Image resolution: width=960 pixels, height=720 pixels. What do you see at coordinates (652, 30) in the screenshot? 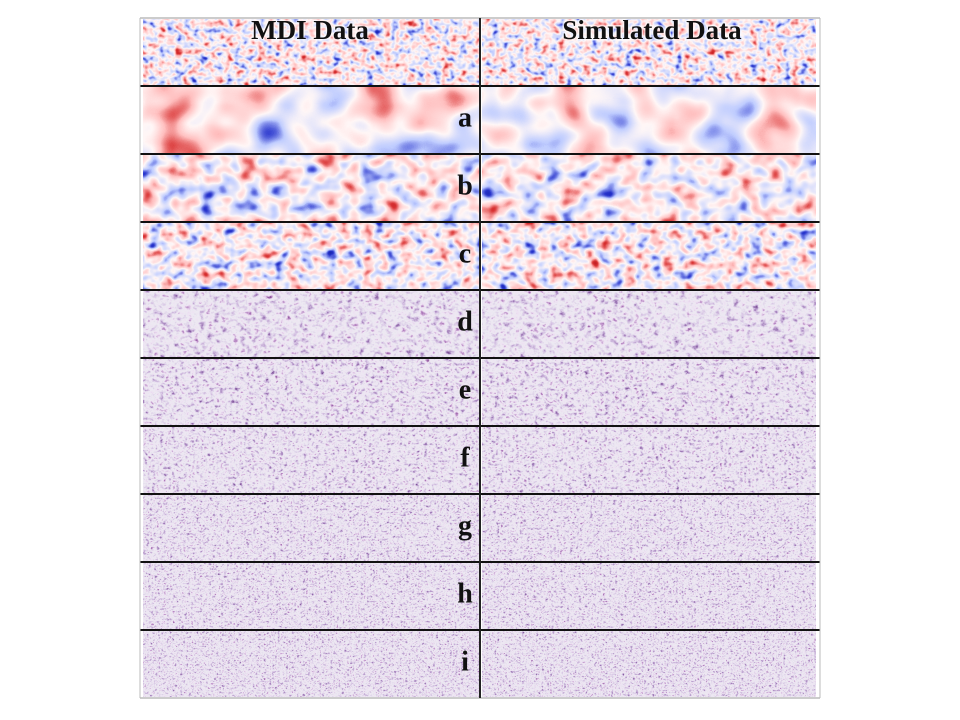
I see `column-header: Simulated Data` at bounding box center [652, 30].